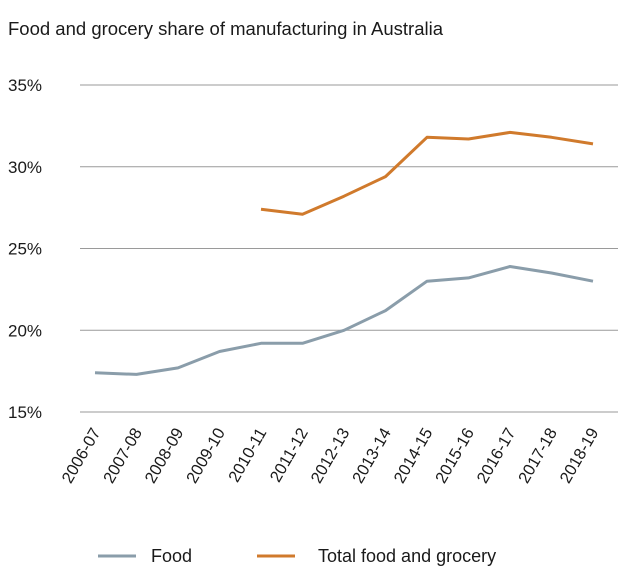  What do you see at coordinates (165, 455) in the screenshot?
I see `x-tick-label: 2008-09` at bounding box center [165, 455].